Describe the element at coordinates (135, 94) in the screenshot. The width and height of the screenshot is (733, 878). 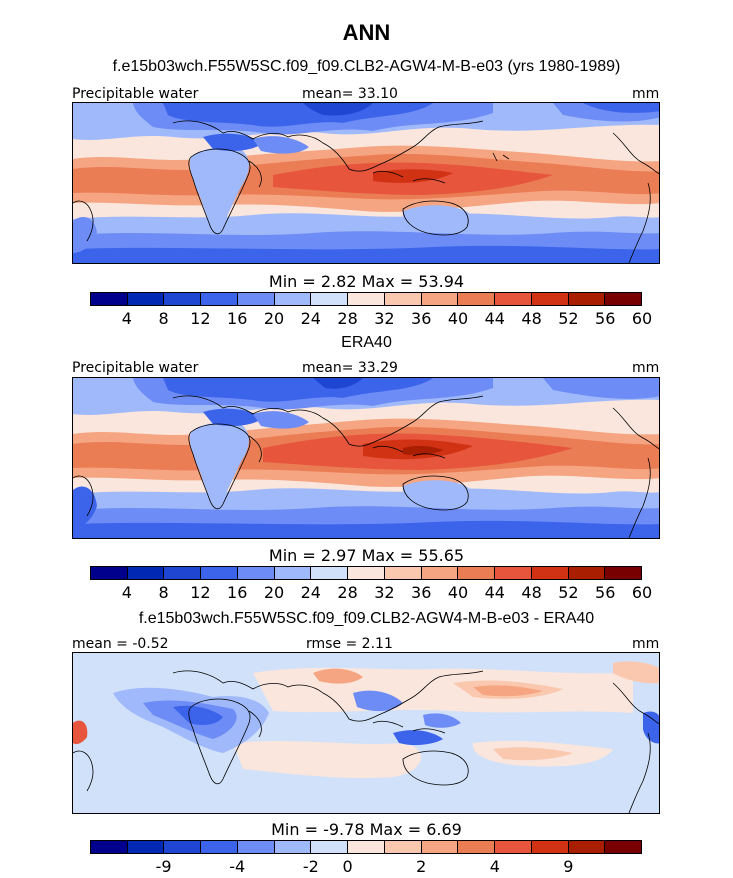
I see `panel-1-variable-label: Precipitable water` at that location.